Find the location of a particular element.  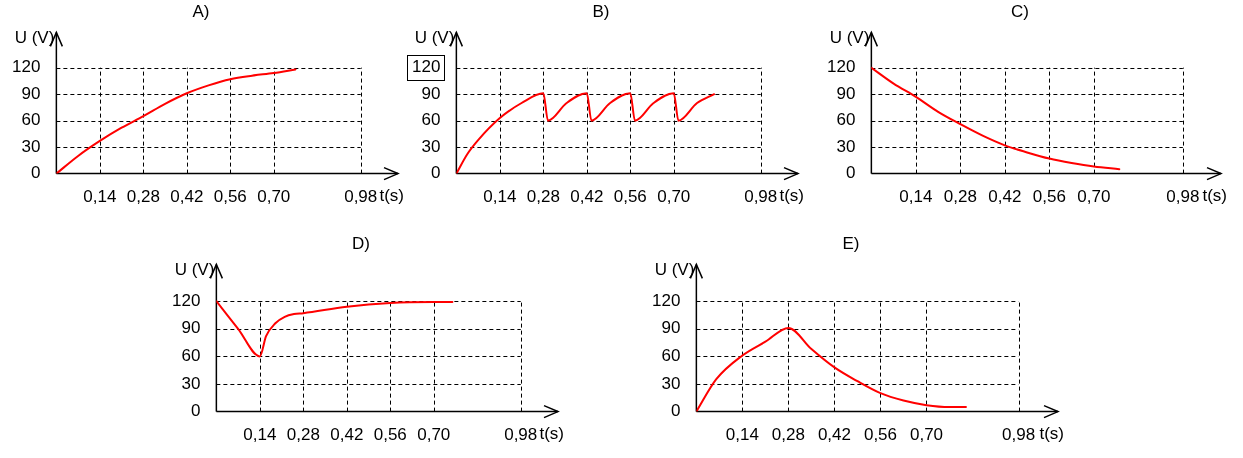

chart-title: C) is located at coordinates (1020, 11).